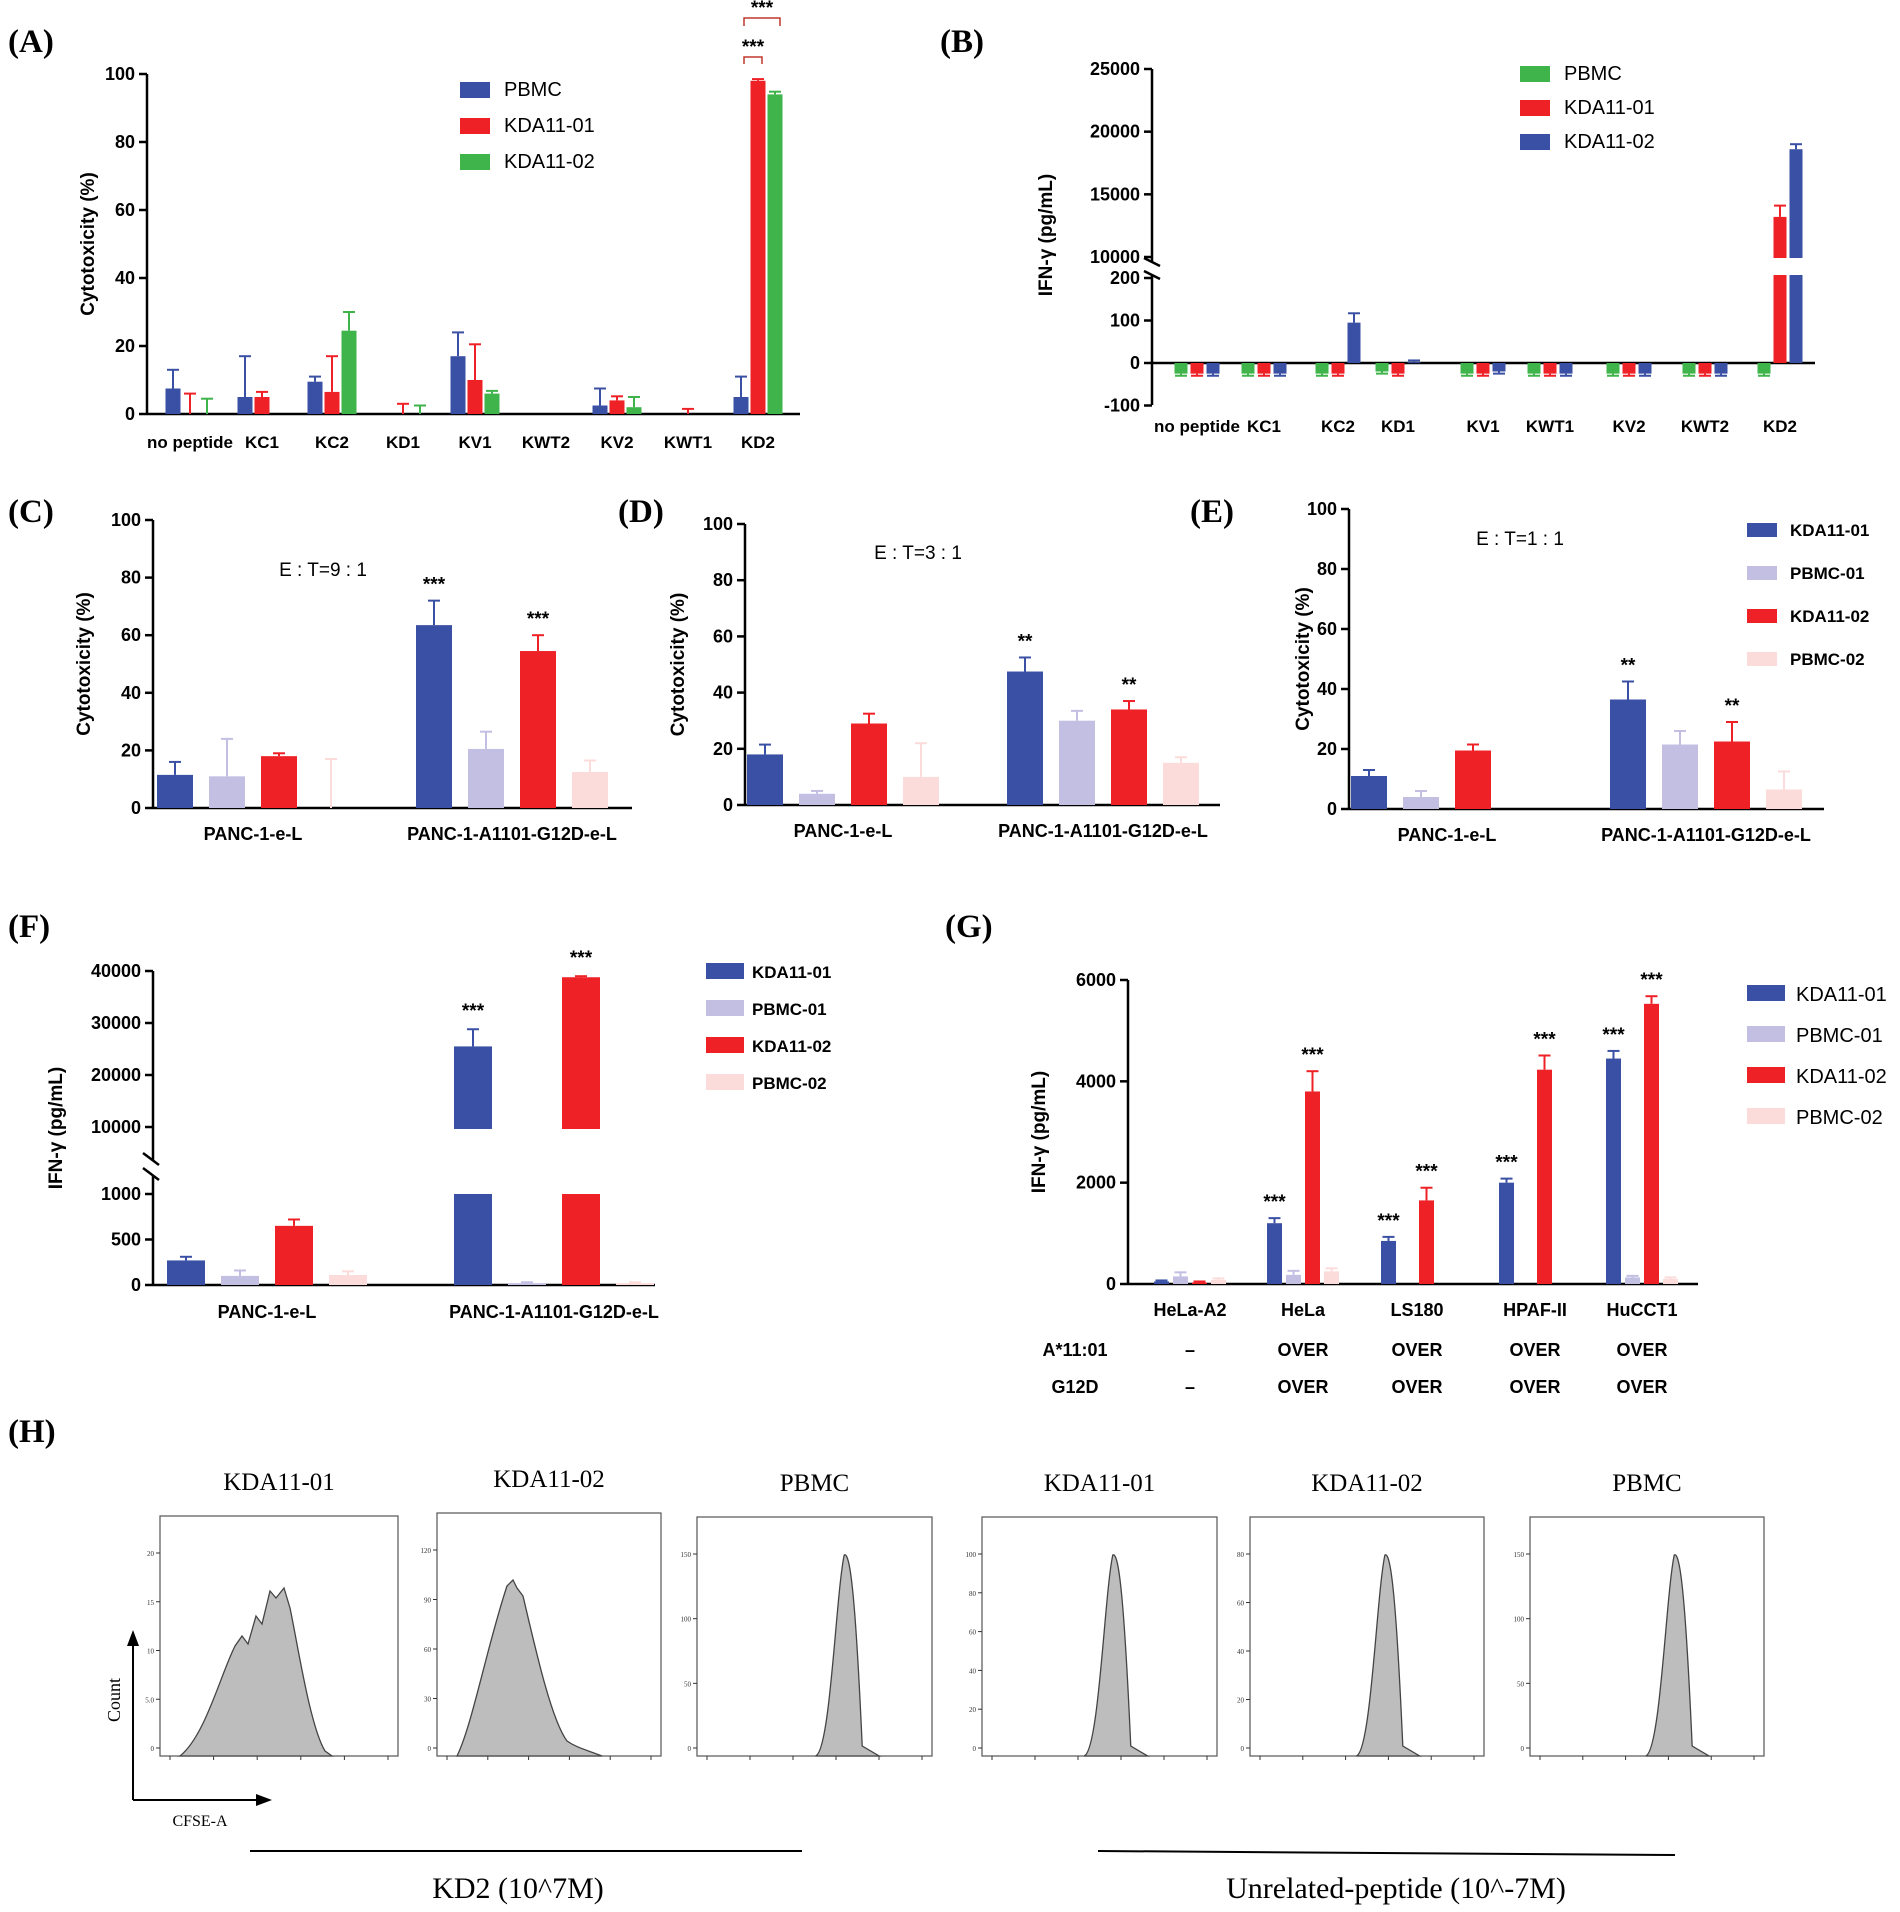 Image resolution: width=1900 pixels, height=1912 pixels. What do you see at coordinates (1264, 426) in the screenshot?
I see `x-tick-label: KC1` at bounding box center [1264, 426].